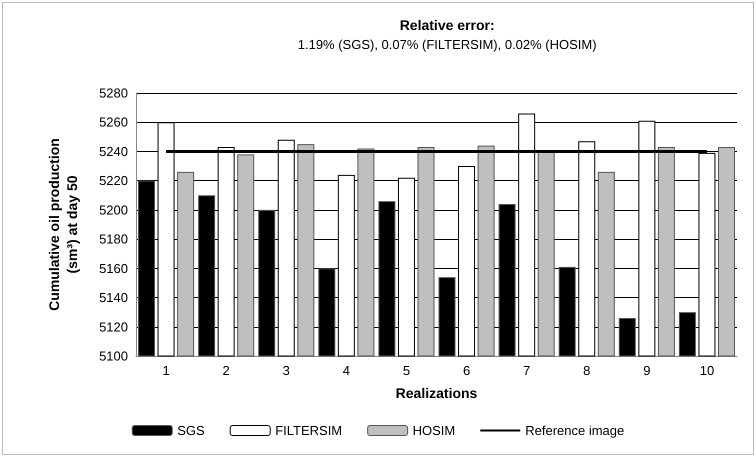 Image resolution: width=756 pixels, height=457 pixels. Describe the element at coordinates (308, 430) in the screenshot. I see `legend-label: FILTERSIM` at that location.